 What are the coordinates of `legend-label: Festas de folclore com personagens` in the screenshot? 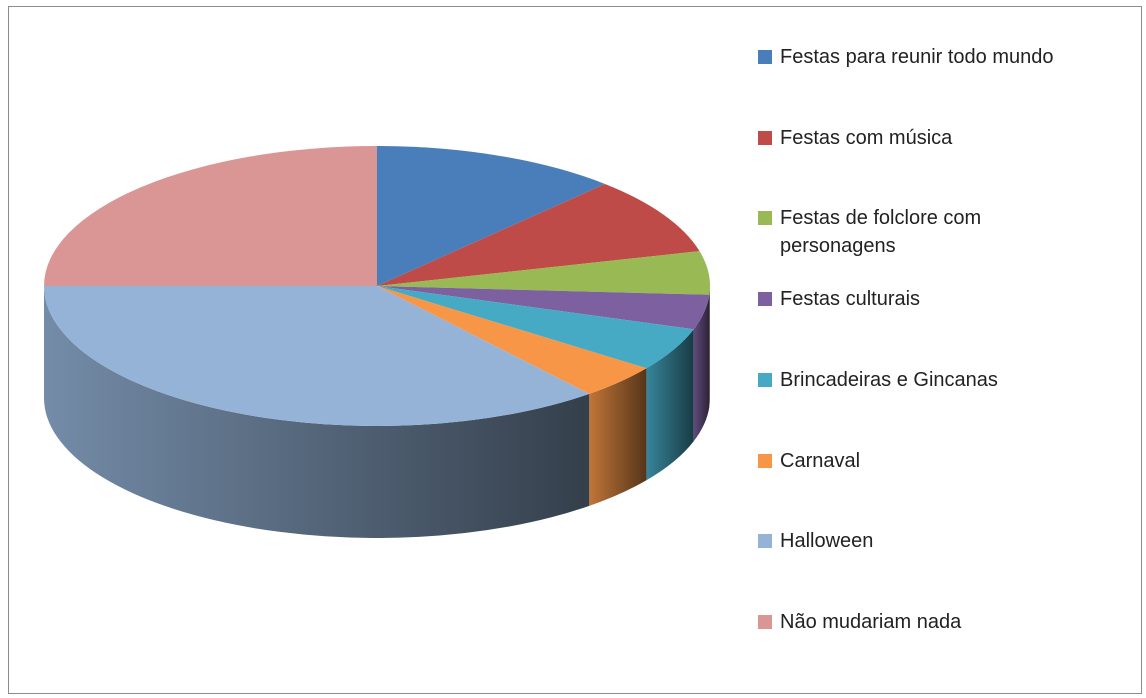 It's located at (881, 232).